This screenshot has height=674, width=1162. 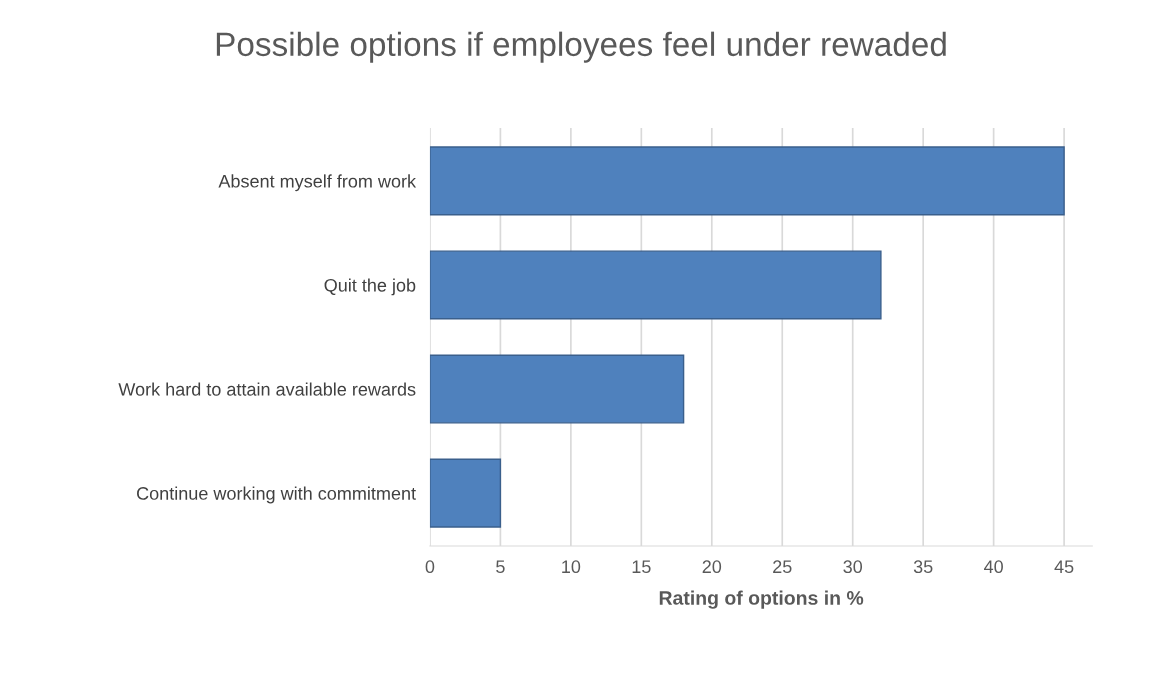 What do you see at coordinates (276, 495) in the screenshot?
I see `y-tick-label: Continue working with commitment` at bounding box center [276, 495].